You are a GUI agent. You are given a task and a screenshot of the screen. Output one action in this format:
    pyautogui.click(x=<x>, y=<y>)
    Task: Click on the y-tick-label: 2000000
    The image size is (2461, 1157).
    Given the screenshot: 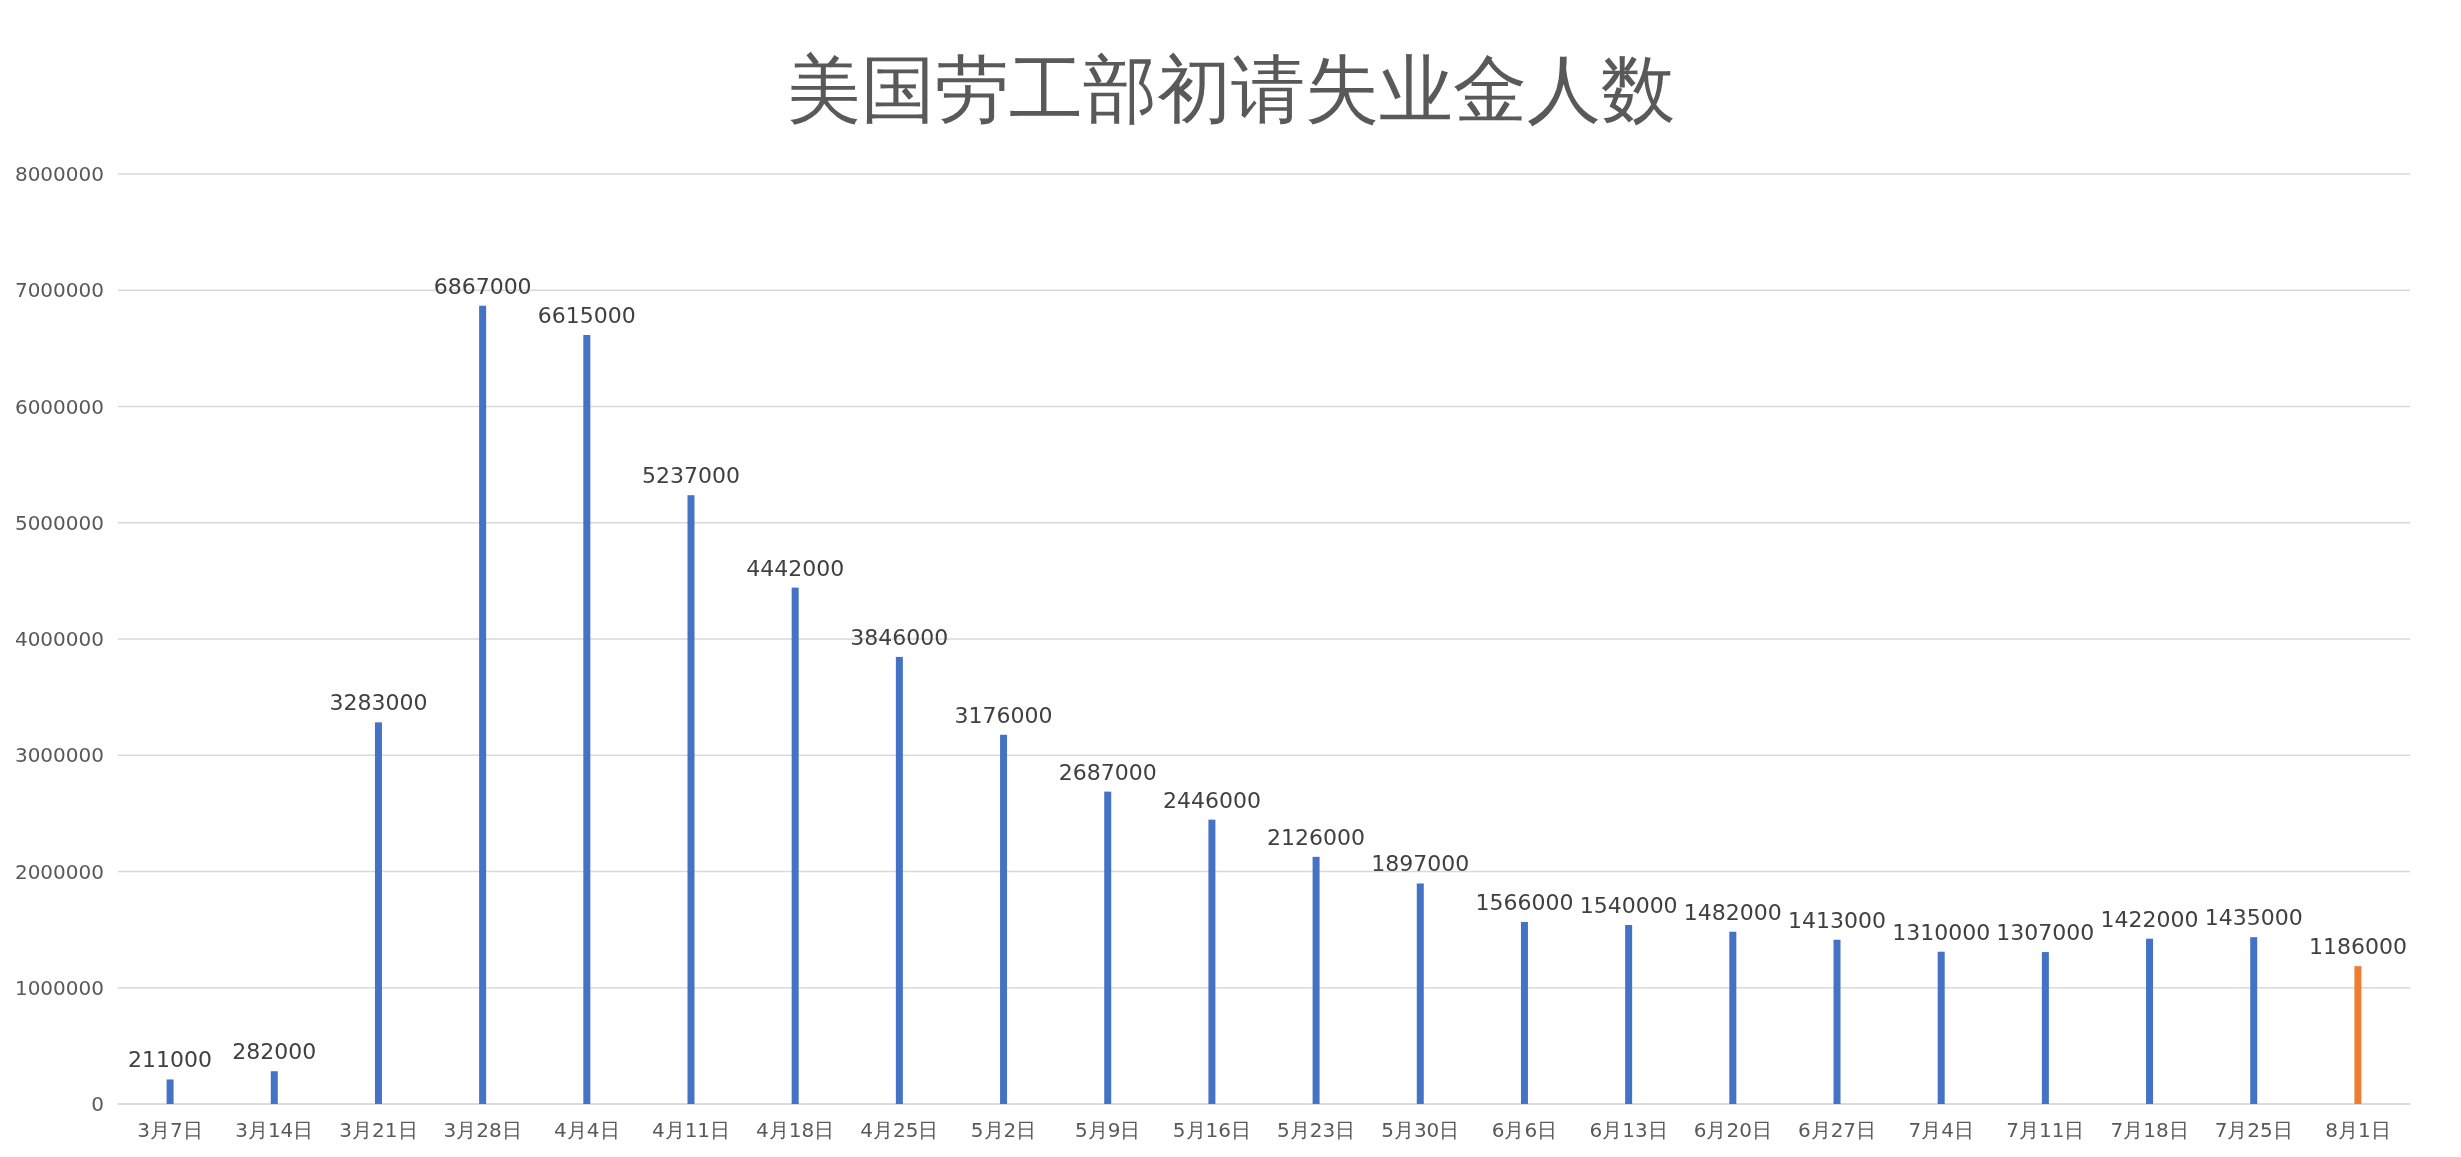 What is the action you would take?
    pyautogui.click(x=59, y=871)
    